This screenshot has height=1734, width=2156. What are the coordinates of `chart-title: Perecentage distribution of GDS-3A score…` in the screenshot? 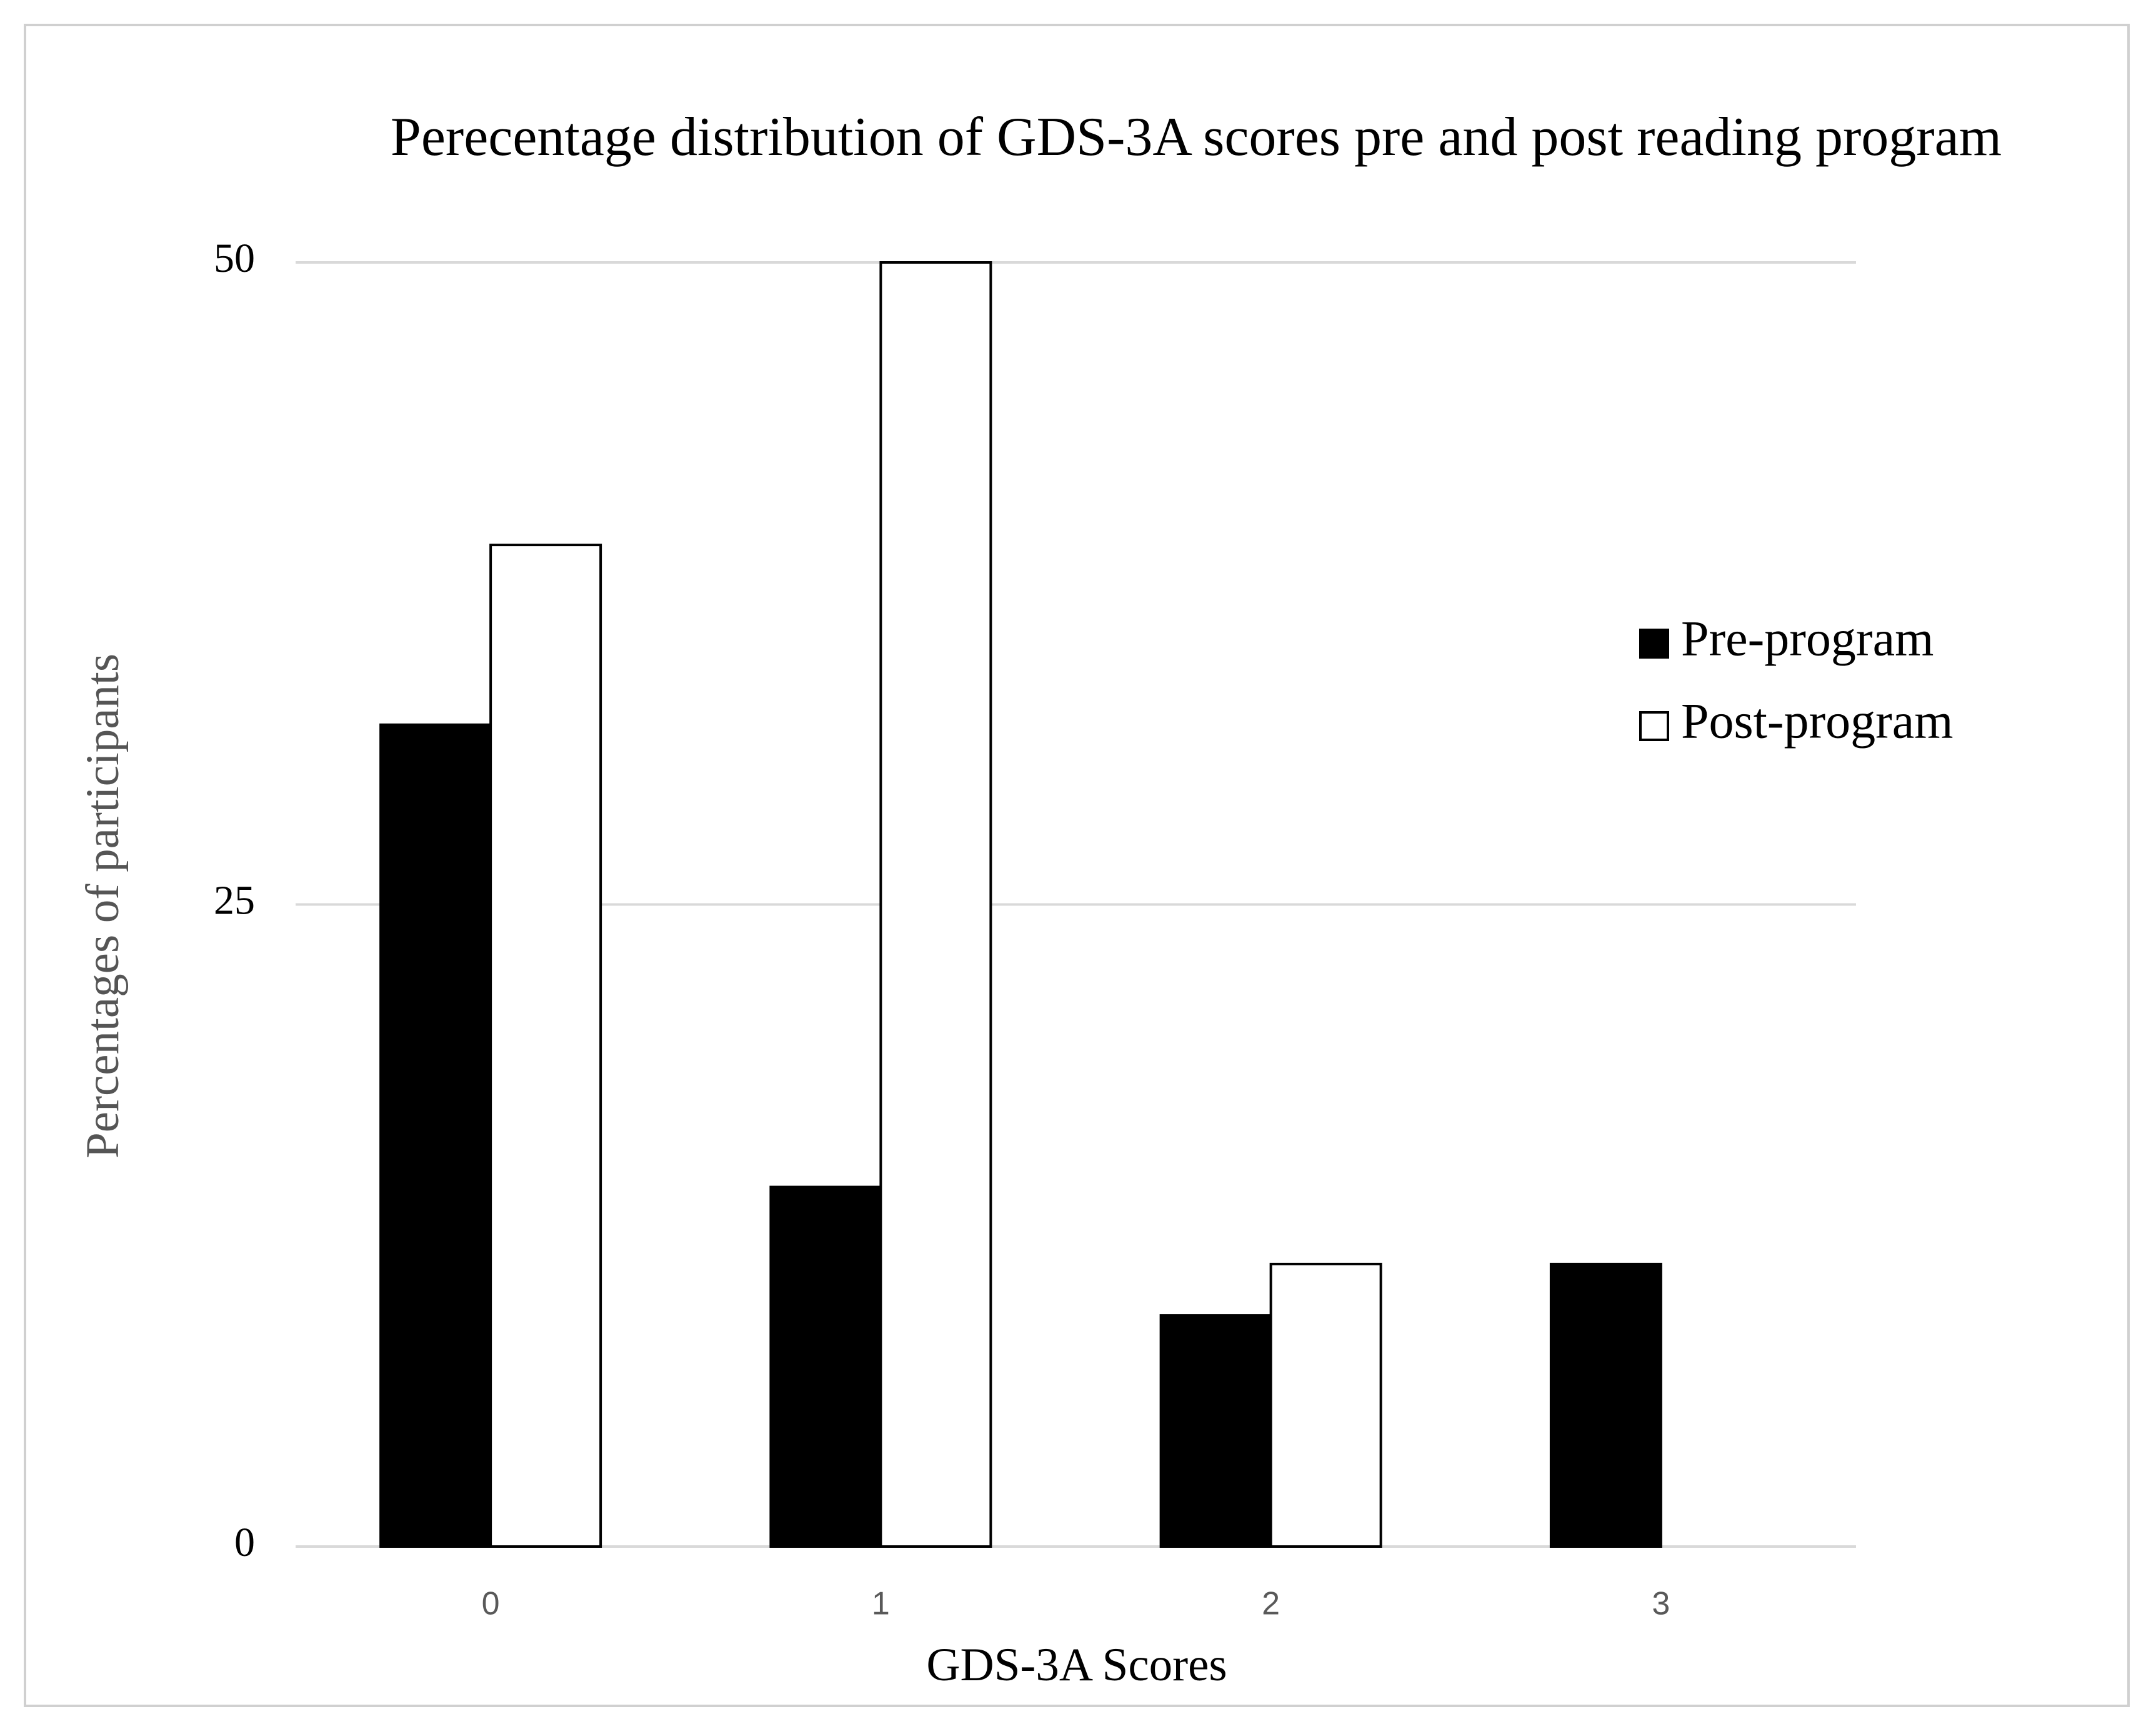 It's located at (1196, 137).